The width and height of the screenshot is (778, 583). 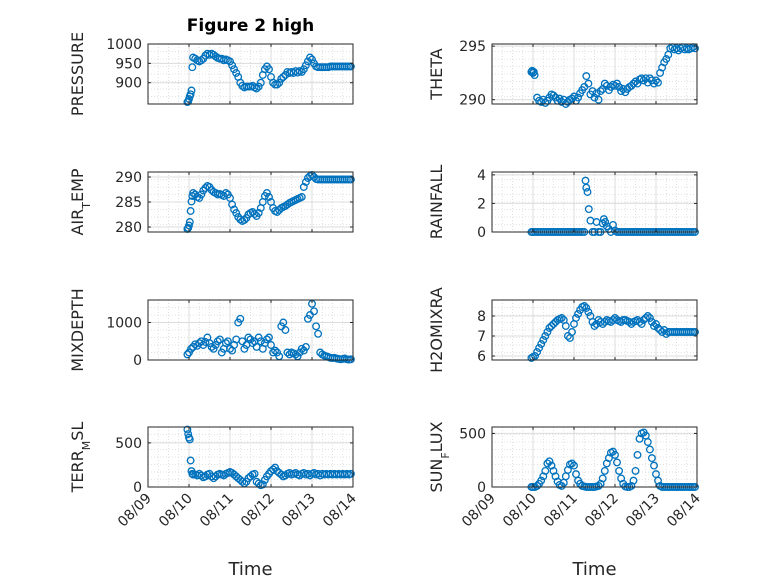 What do you see at coordinates (128, 64) in the screenshot?
I see `y-tick-label: 950` at bounding box center [128, 64].